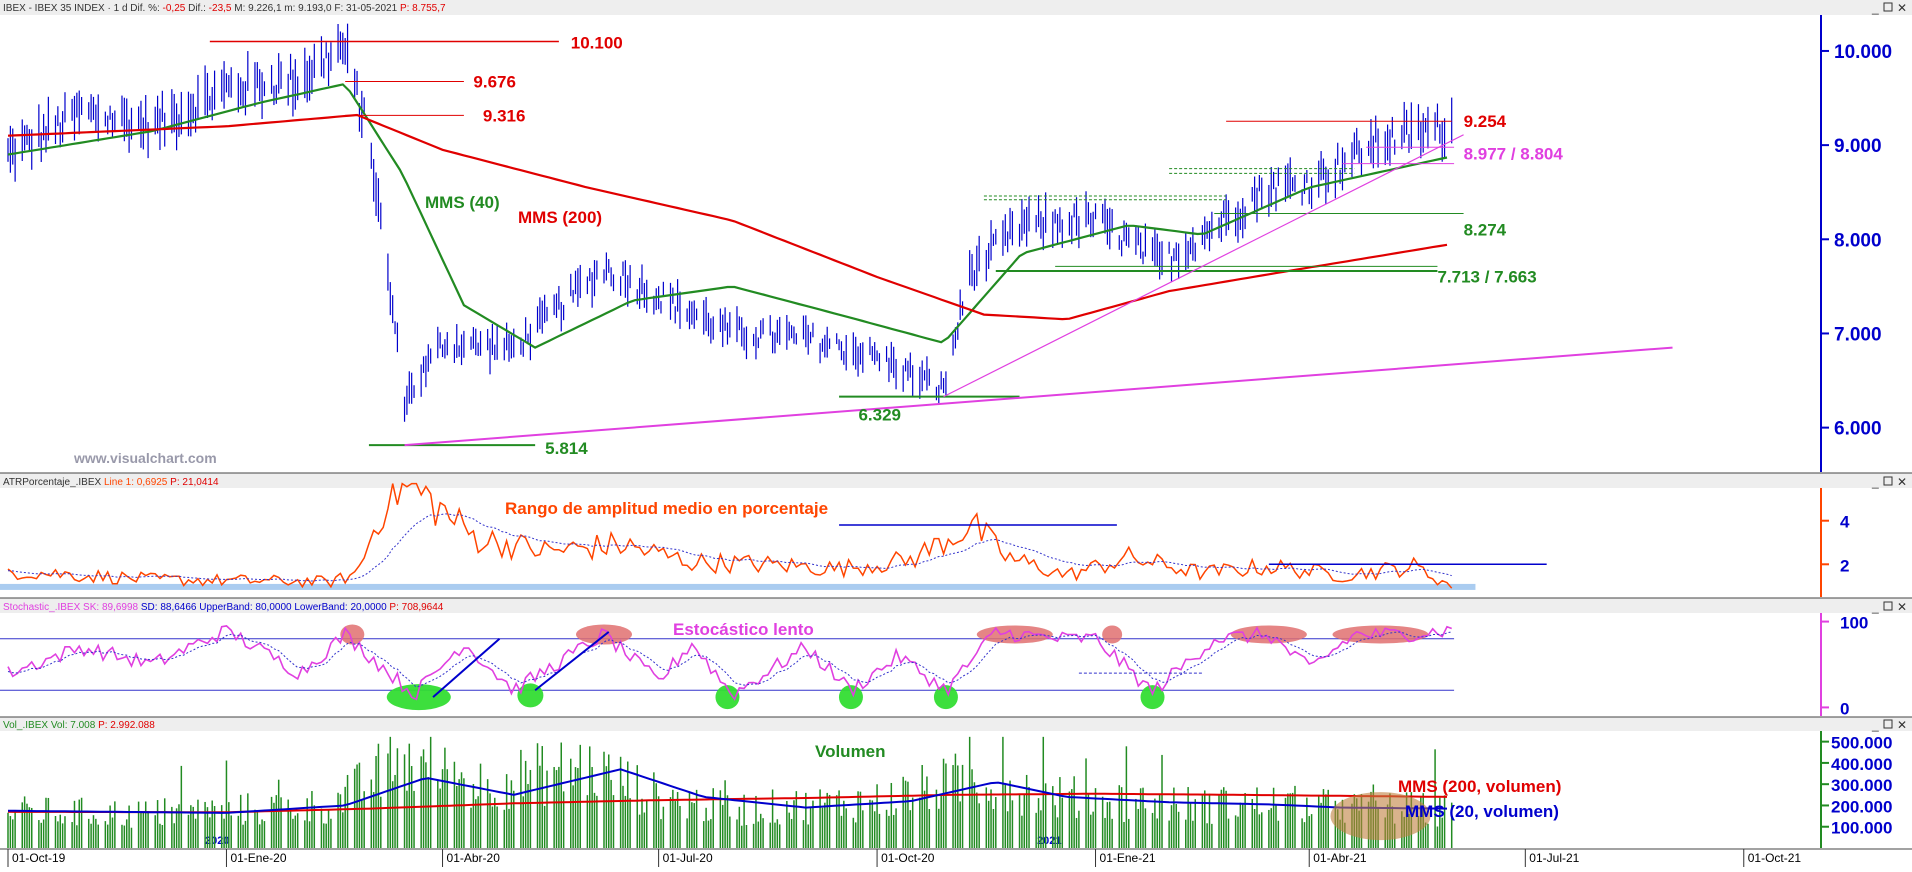  I want to click on hdr4-name: Vol_.IBEX, so click(25, 725).